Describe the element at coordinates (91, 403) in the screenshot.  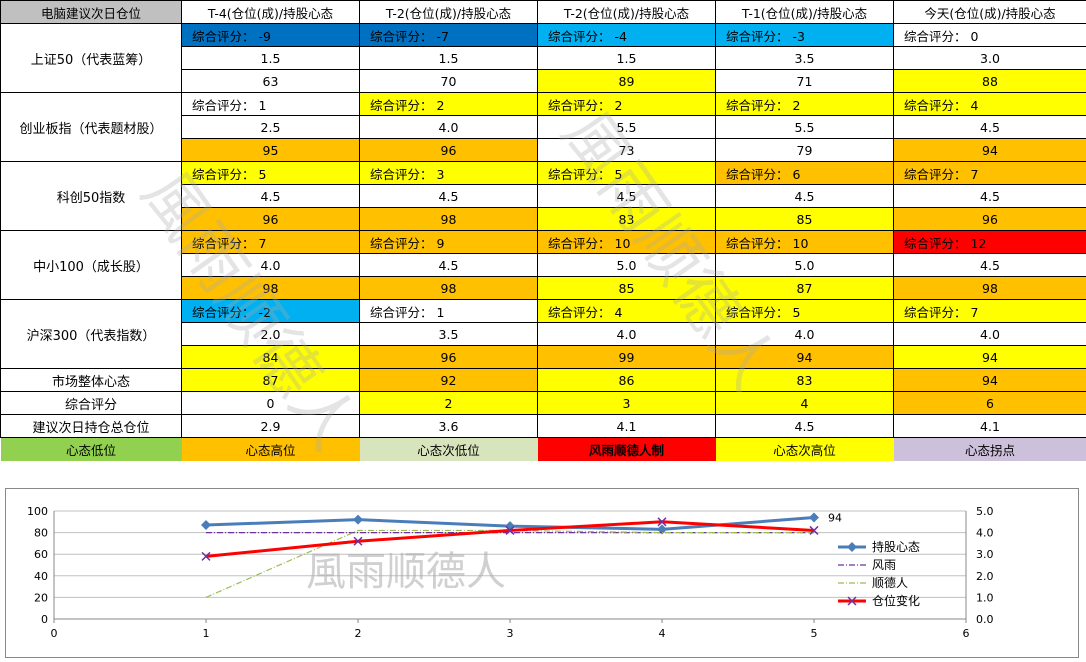
I see `summary-label: 综合评分` at that location.